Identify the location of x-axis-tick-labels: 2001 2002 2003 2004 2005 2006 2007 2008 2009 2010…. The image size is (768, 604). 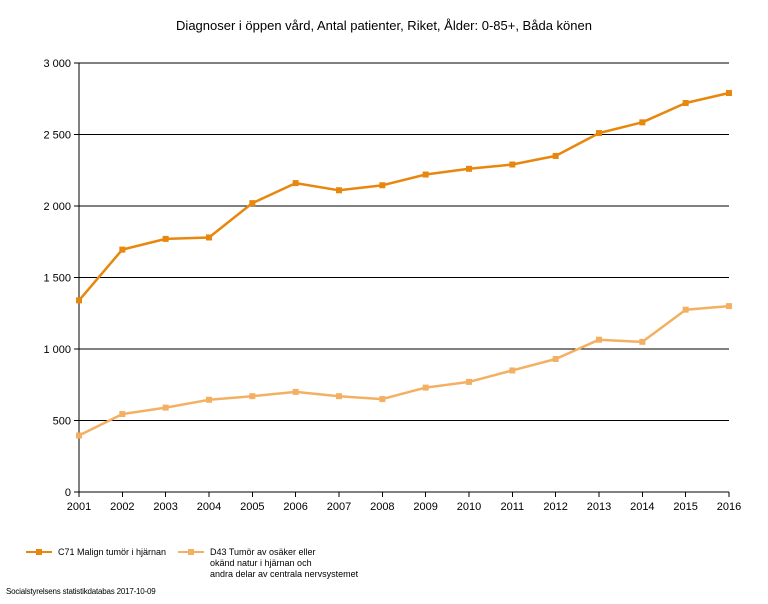
(404, 507).